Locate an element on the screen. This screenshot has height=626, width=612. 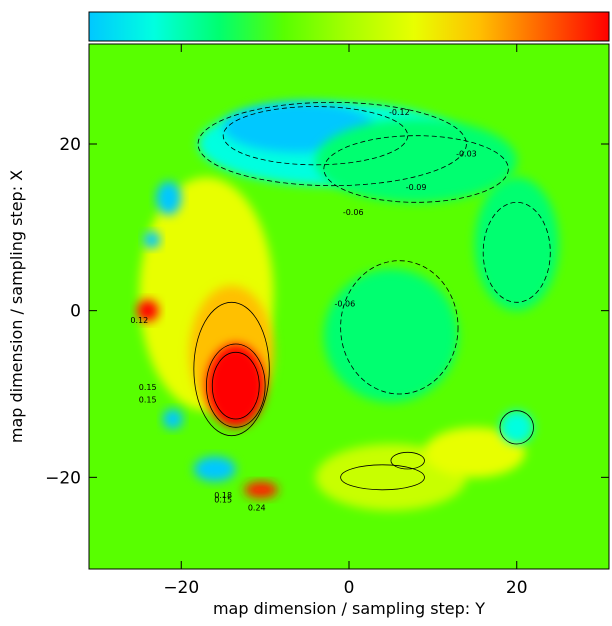
right-lower-cyan-spot is located at coordinates (516, 427).